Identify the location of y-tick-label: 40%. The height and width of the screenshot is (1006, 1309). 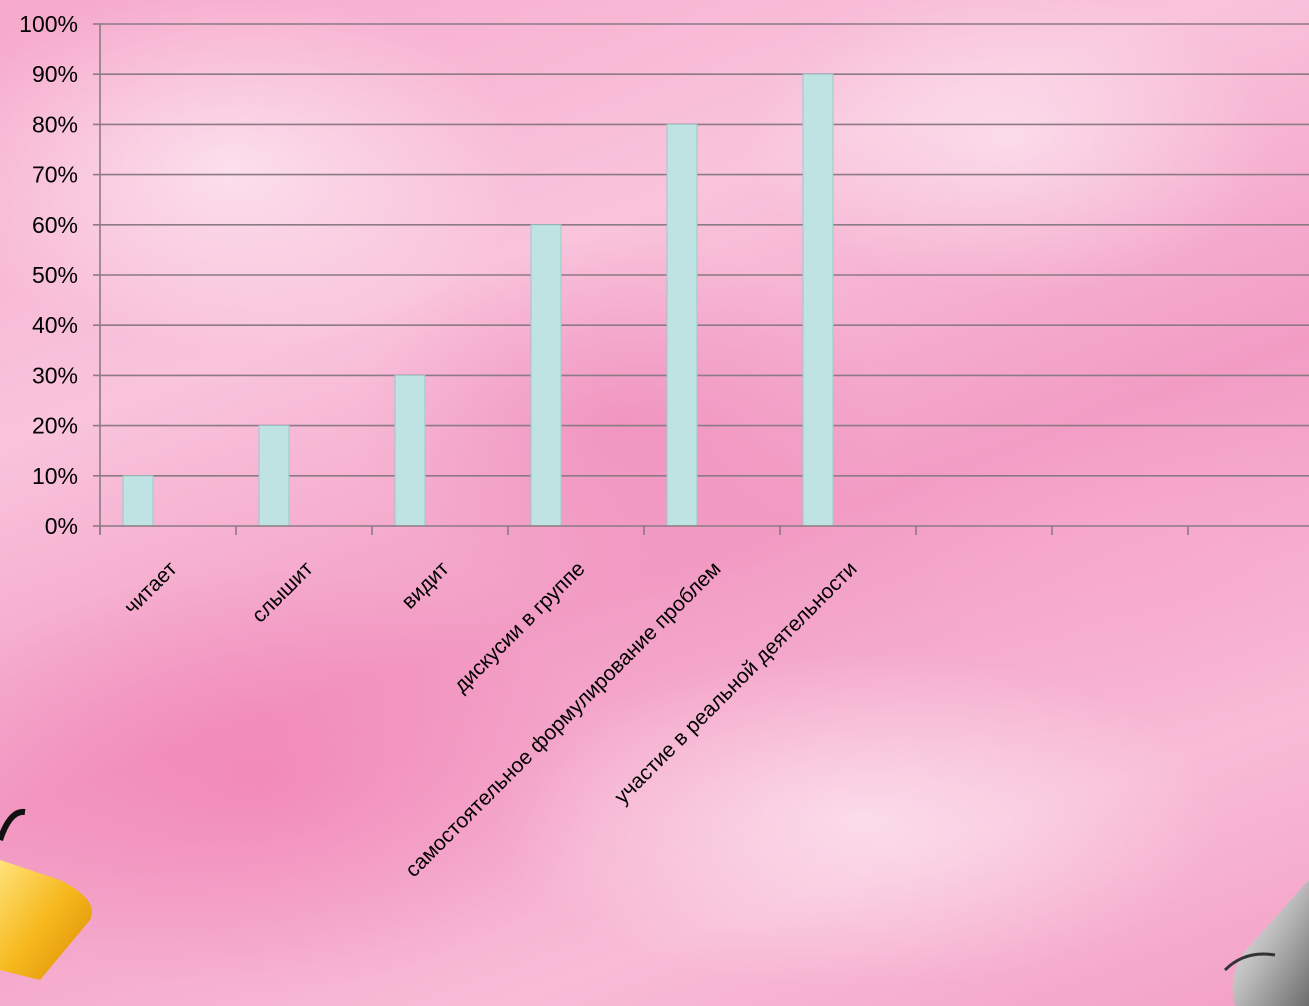
(55, 325).